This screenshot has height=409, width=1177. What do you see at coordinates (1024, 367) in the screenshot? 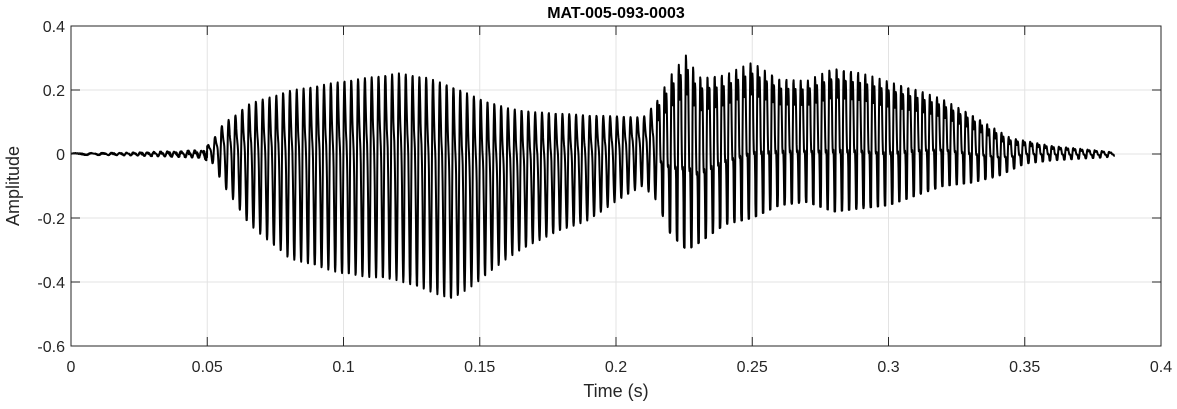
I see `x-tick-label: 0.35` at bounding box center [1024, 367].